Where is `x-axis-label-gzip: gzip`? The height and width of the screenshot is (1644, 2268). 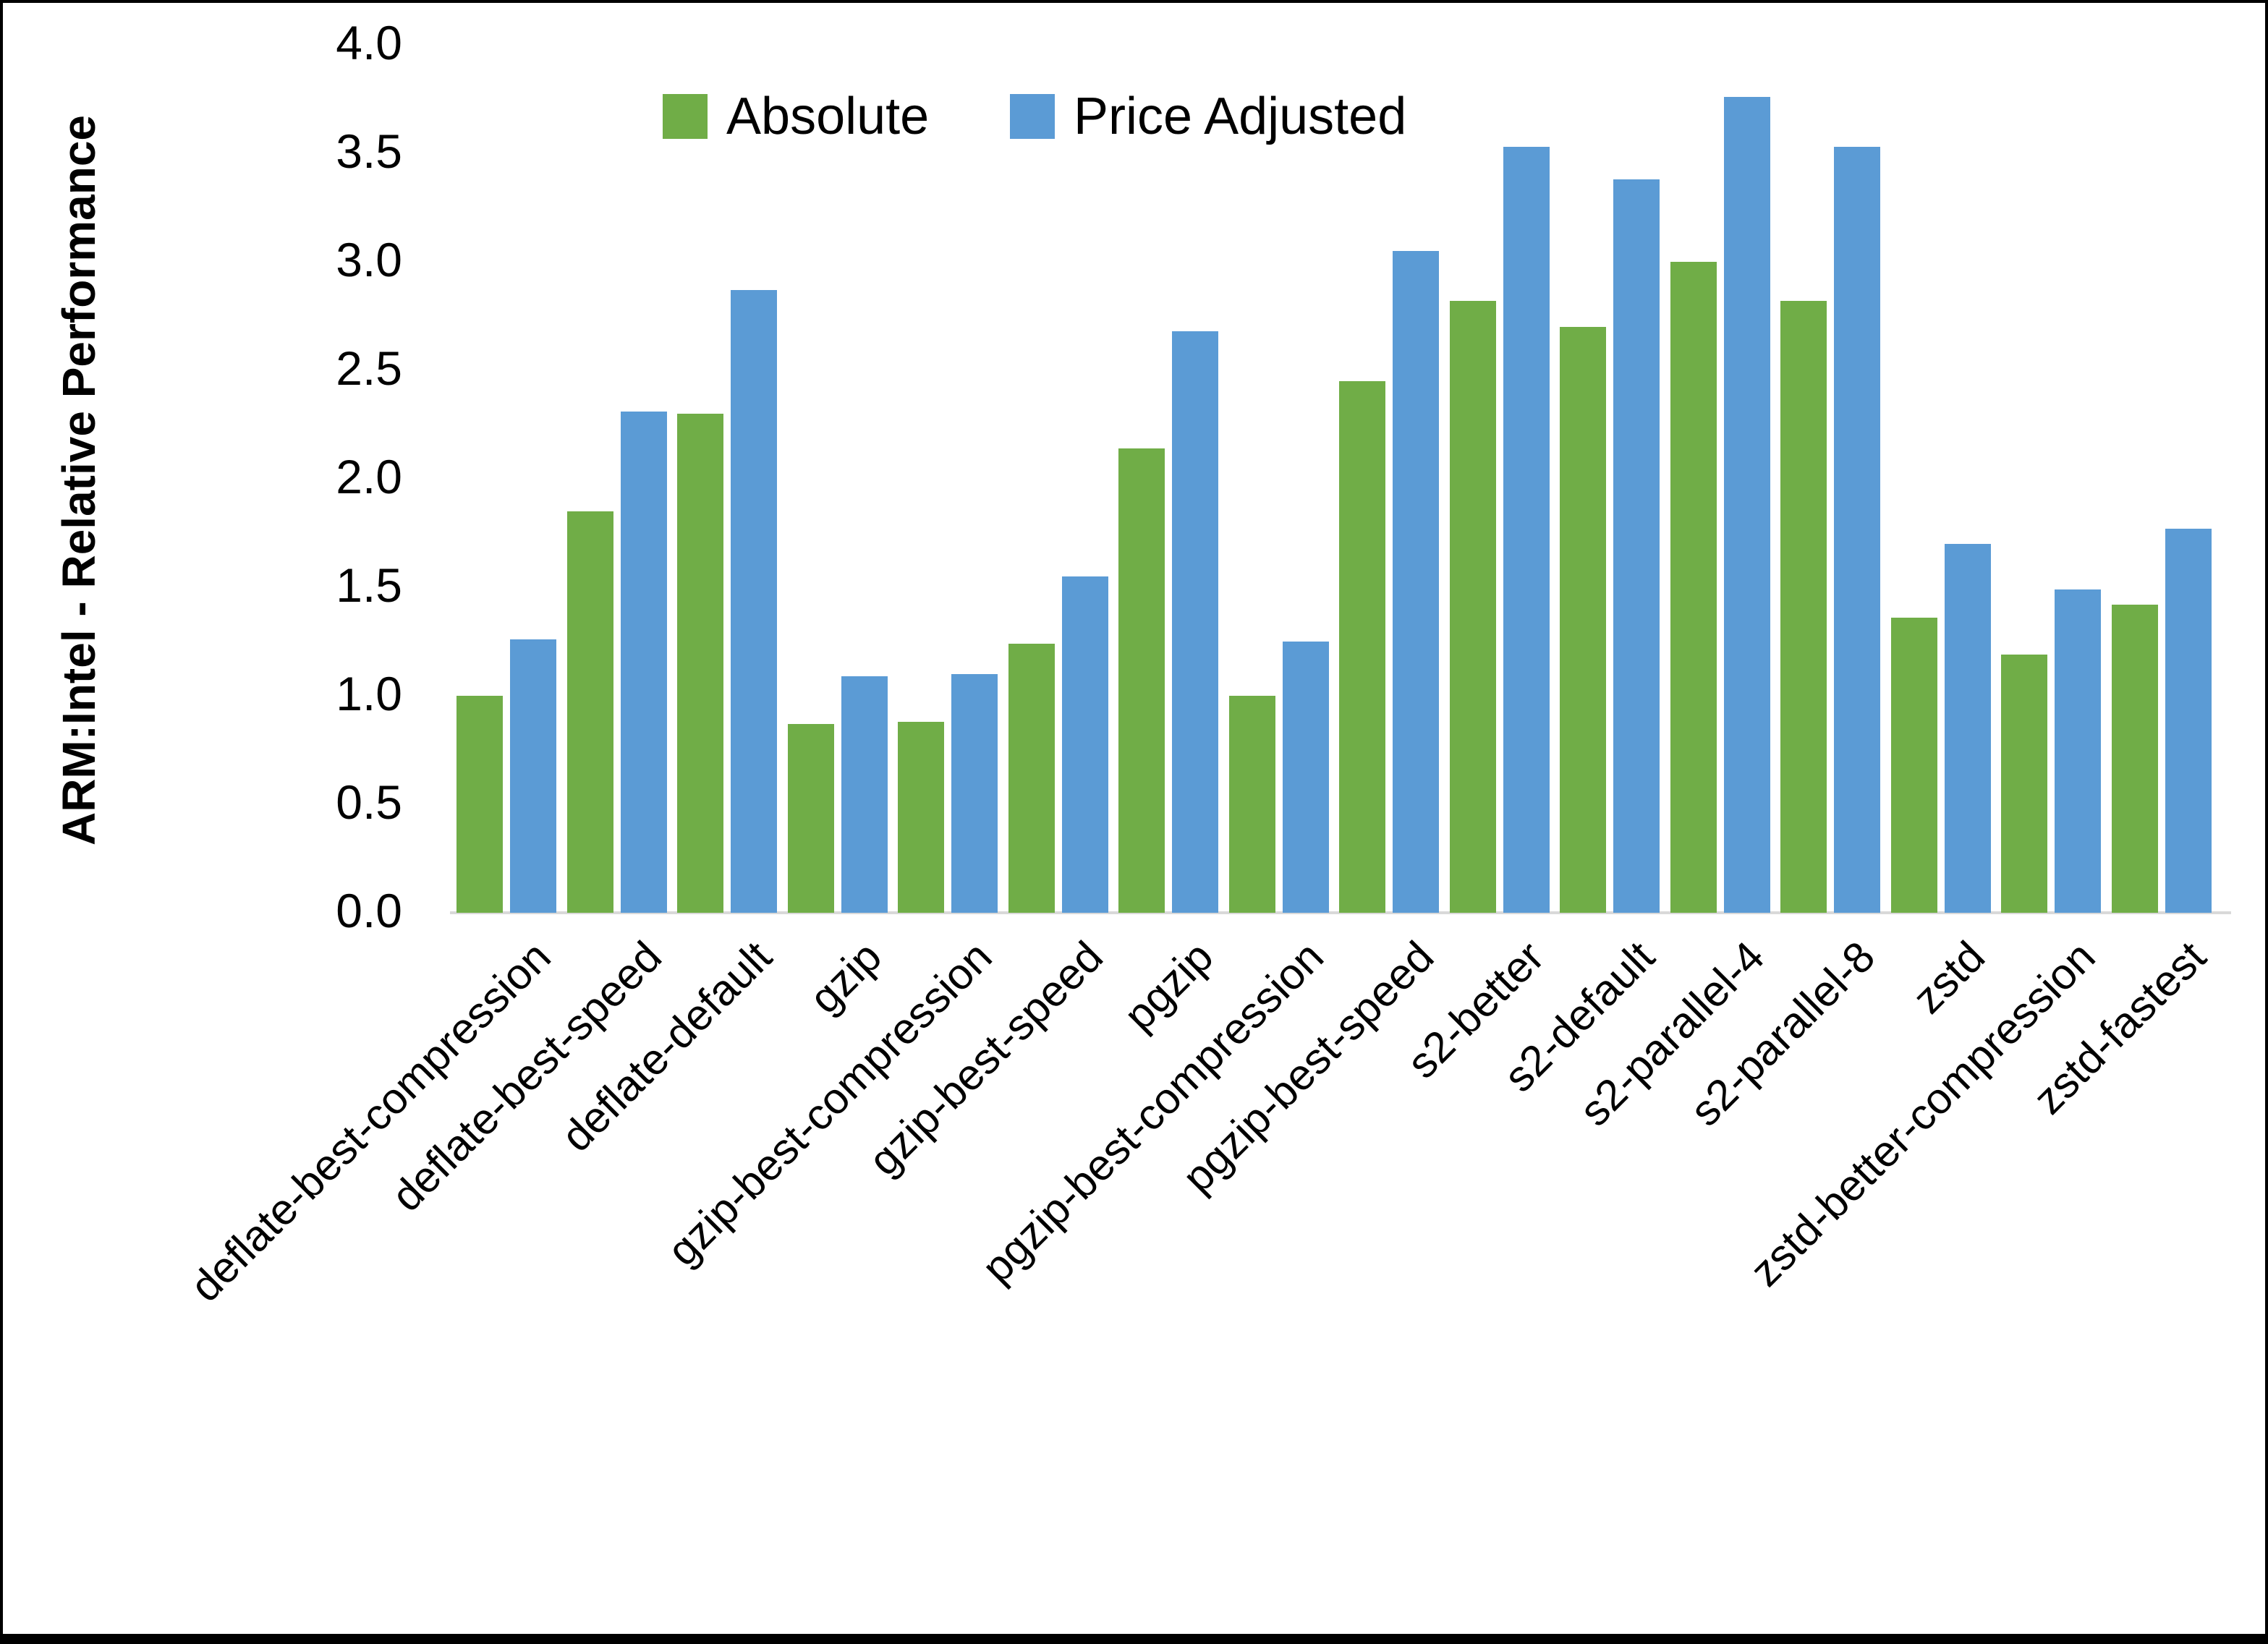
x-axis-label-gzip: gzip is located at coordinates (845, 977).